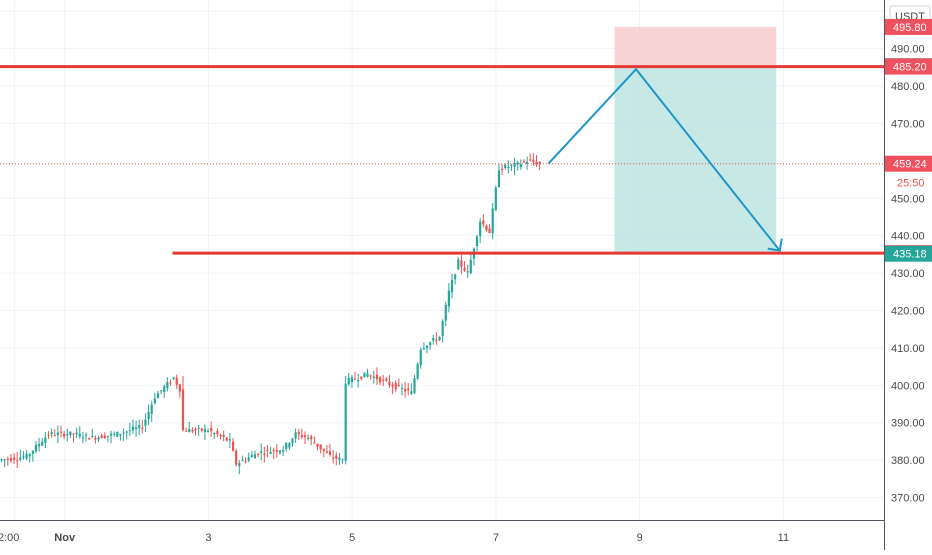 Image resolution: width=932 pixels, height=555 pixels. What do you see at coordinates (695, 46) in the screenshot?
I see `position-stop-zone` at bounding box center [695, 46].